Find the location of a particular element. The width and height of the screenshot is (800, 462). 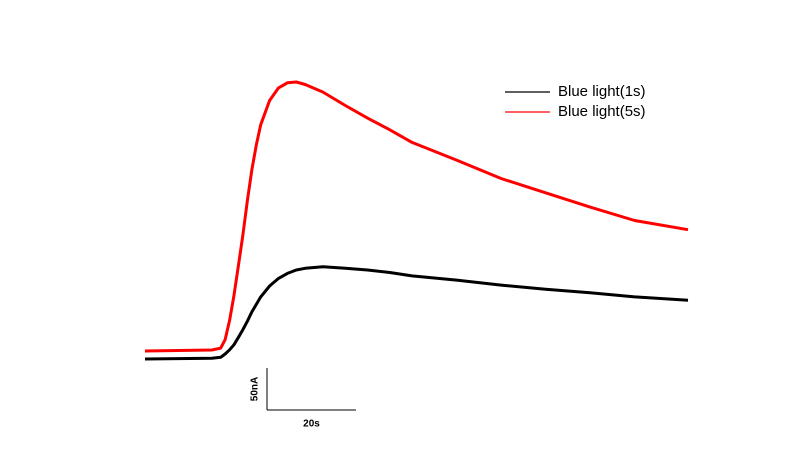

scale-bar-y-label: 50nA is located at coordinates (255, 389).